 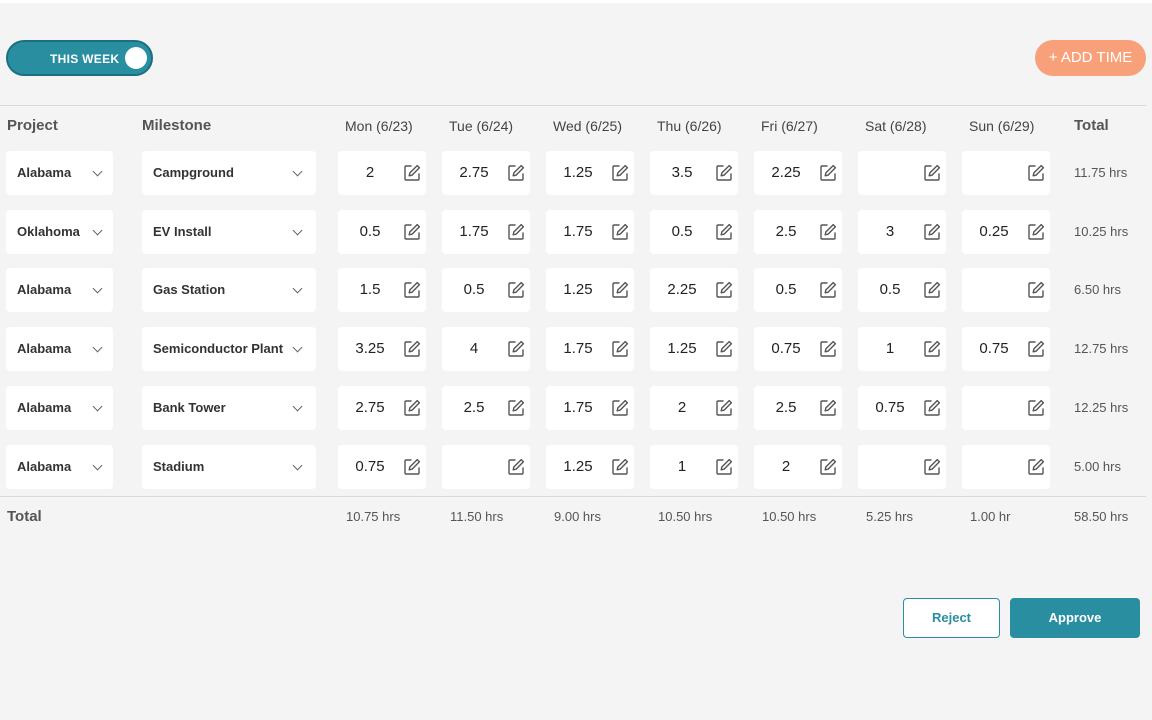 I want to click on milestone-select: Gas Station, so click(x=229, y=290).